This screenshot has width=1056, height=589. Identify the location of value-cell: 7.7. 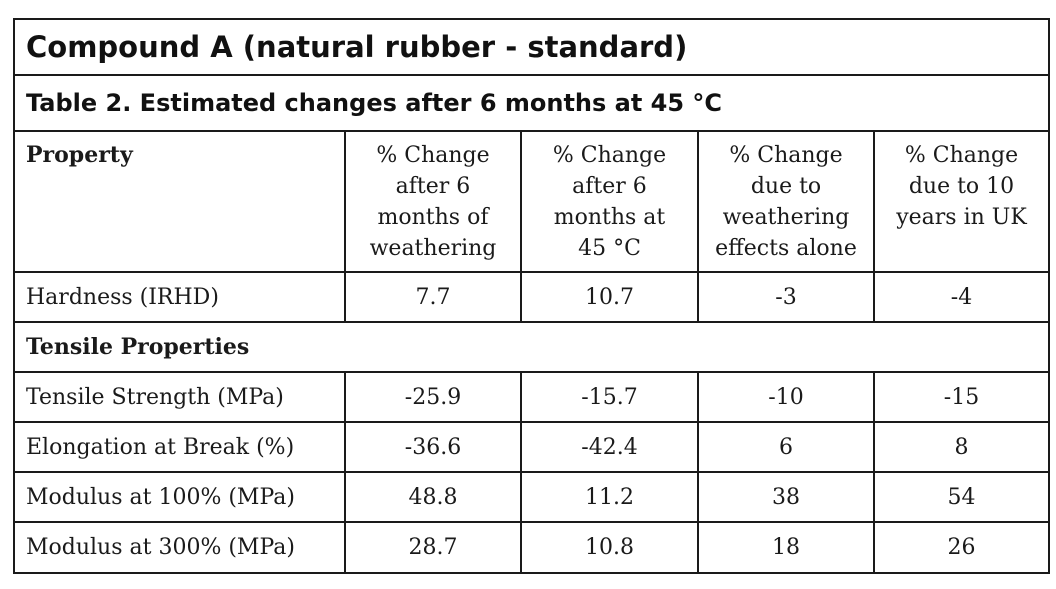
(433, 297).